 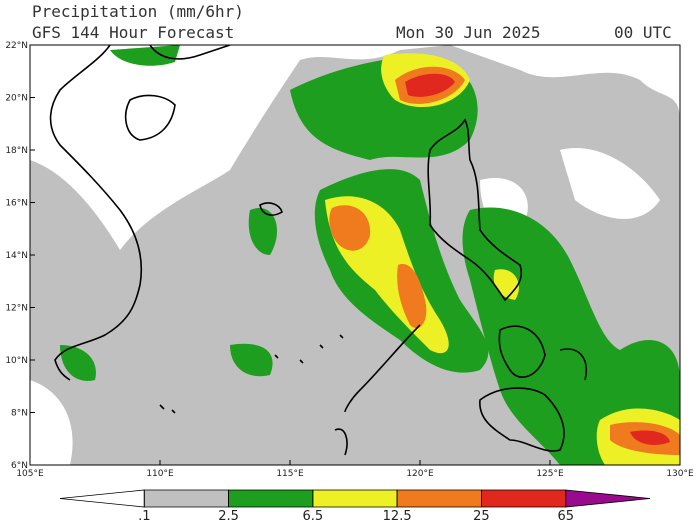 What do you see at coordinates (481, 516) in the screenshot?
I see `colorbar-label: 25` at bounding box center [481, 516].